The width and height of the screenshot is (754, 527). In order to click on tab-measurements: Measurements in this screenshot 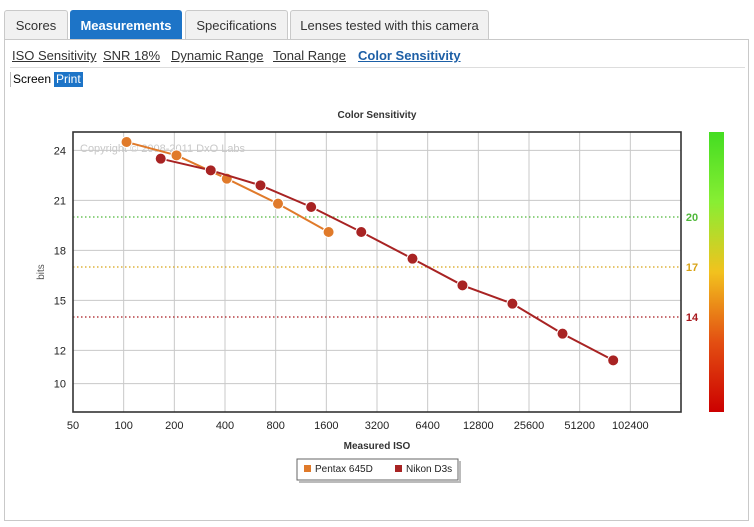, I will do `click(126, 24)`.